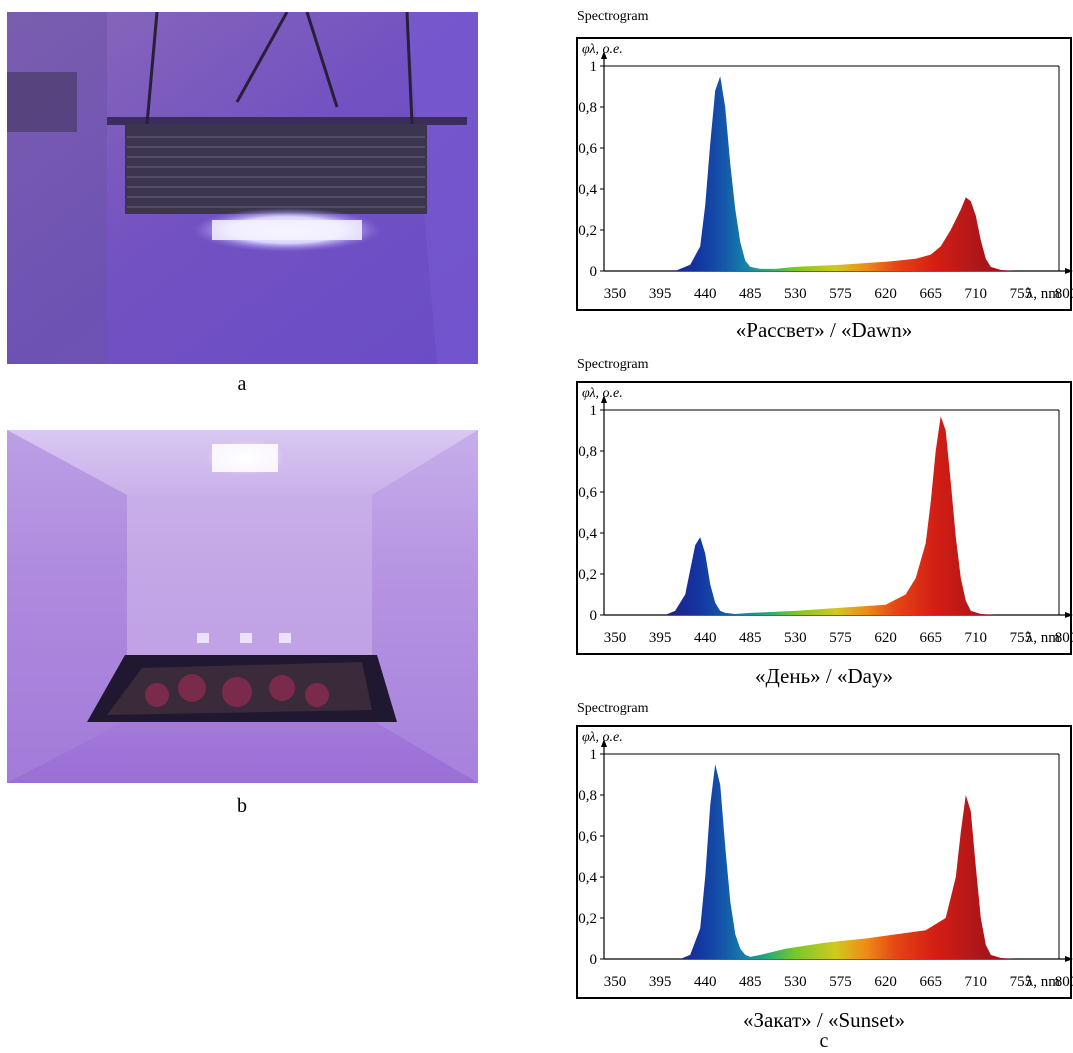  I want to click on chart-3-caption: «Закат» / «Sunset», so click(824, 1020).